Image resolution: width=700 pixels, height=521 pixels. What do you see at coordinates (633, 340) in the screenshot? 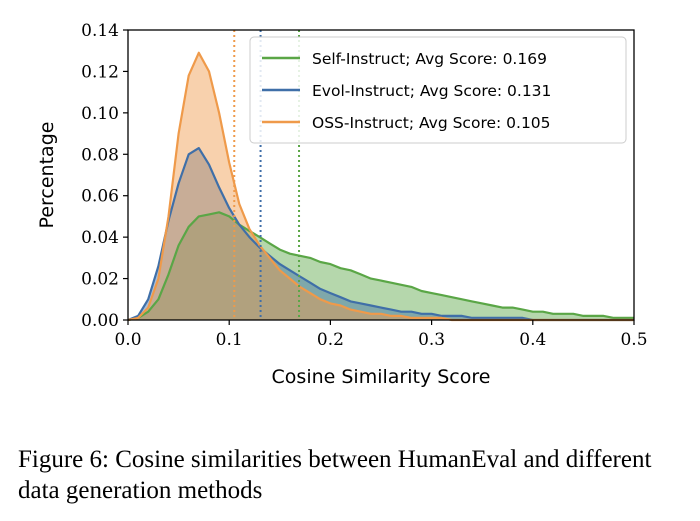
I see `x-tick-label: 0.5` at bounding box center [633, 340].